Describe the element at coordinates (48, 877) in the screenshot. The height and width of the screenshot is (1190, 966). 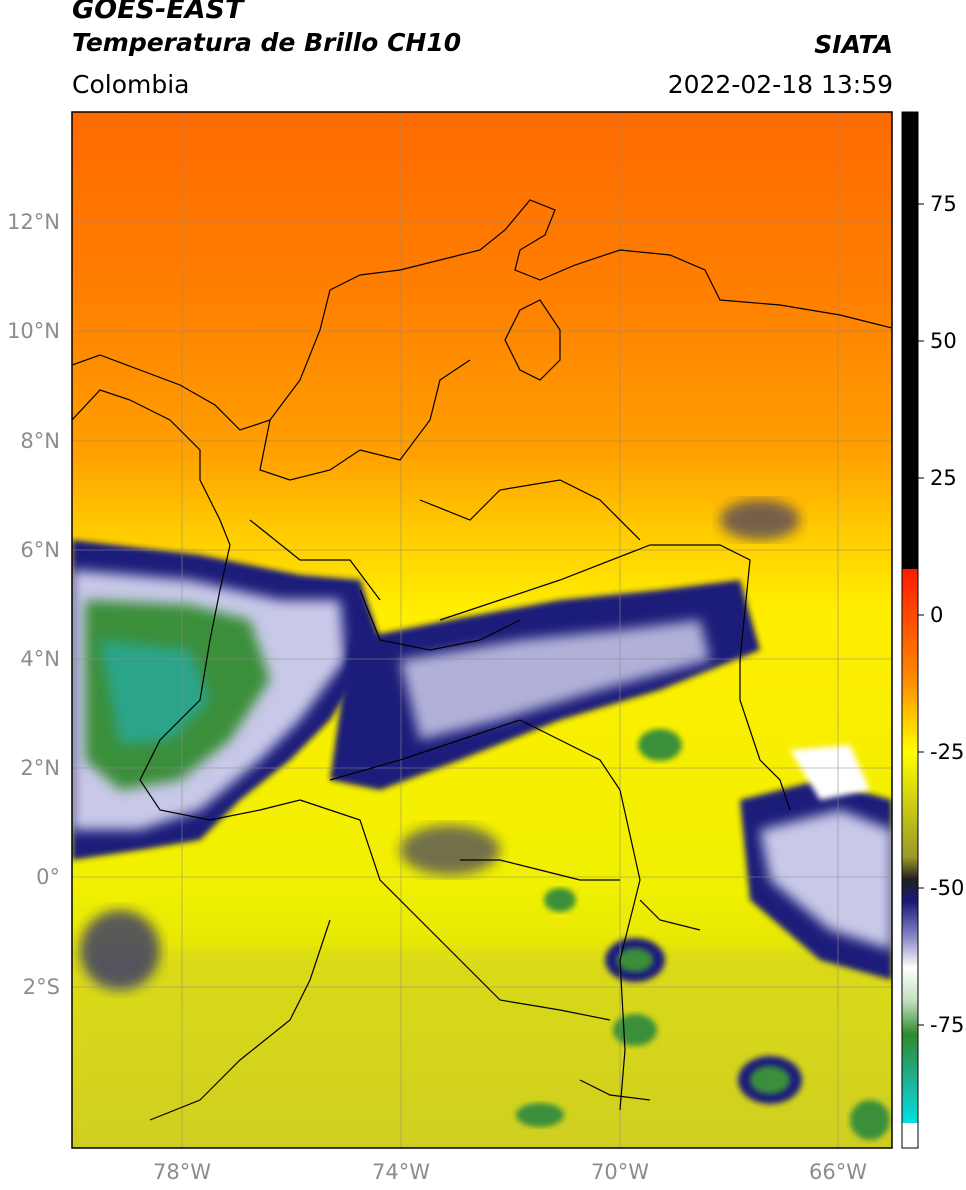
I see `lat-tick-label: 0°` at that location.